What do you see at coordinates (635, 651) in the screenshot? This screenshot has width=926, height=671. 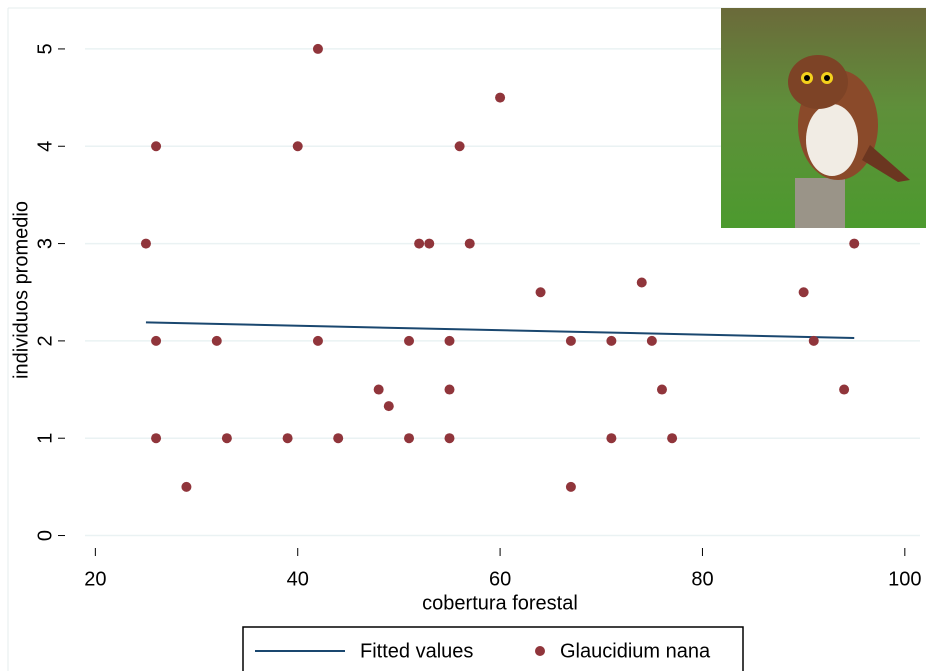 I see `legend-label: Glaucidium nana` at bounding box center [635, 651].